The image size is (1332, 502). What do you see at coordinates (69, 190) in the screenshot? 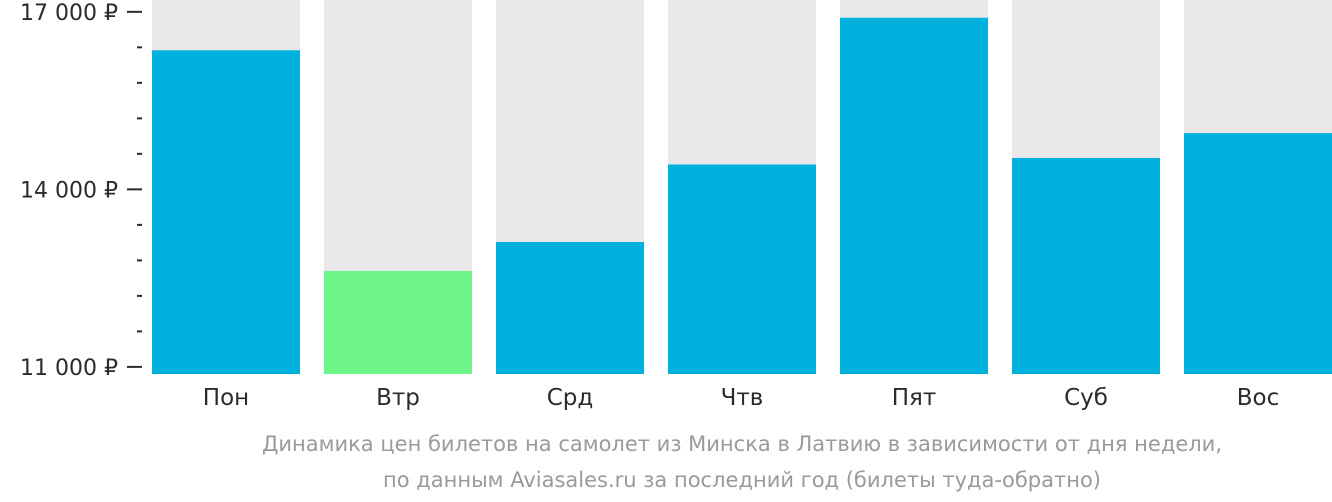
I see `y-tick-label: 14 000 ₽` at bounding box center [69, 190].